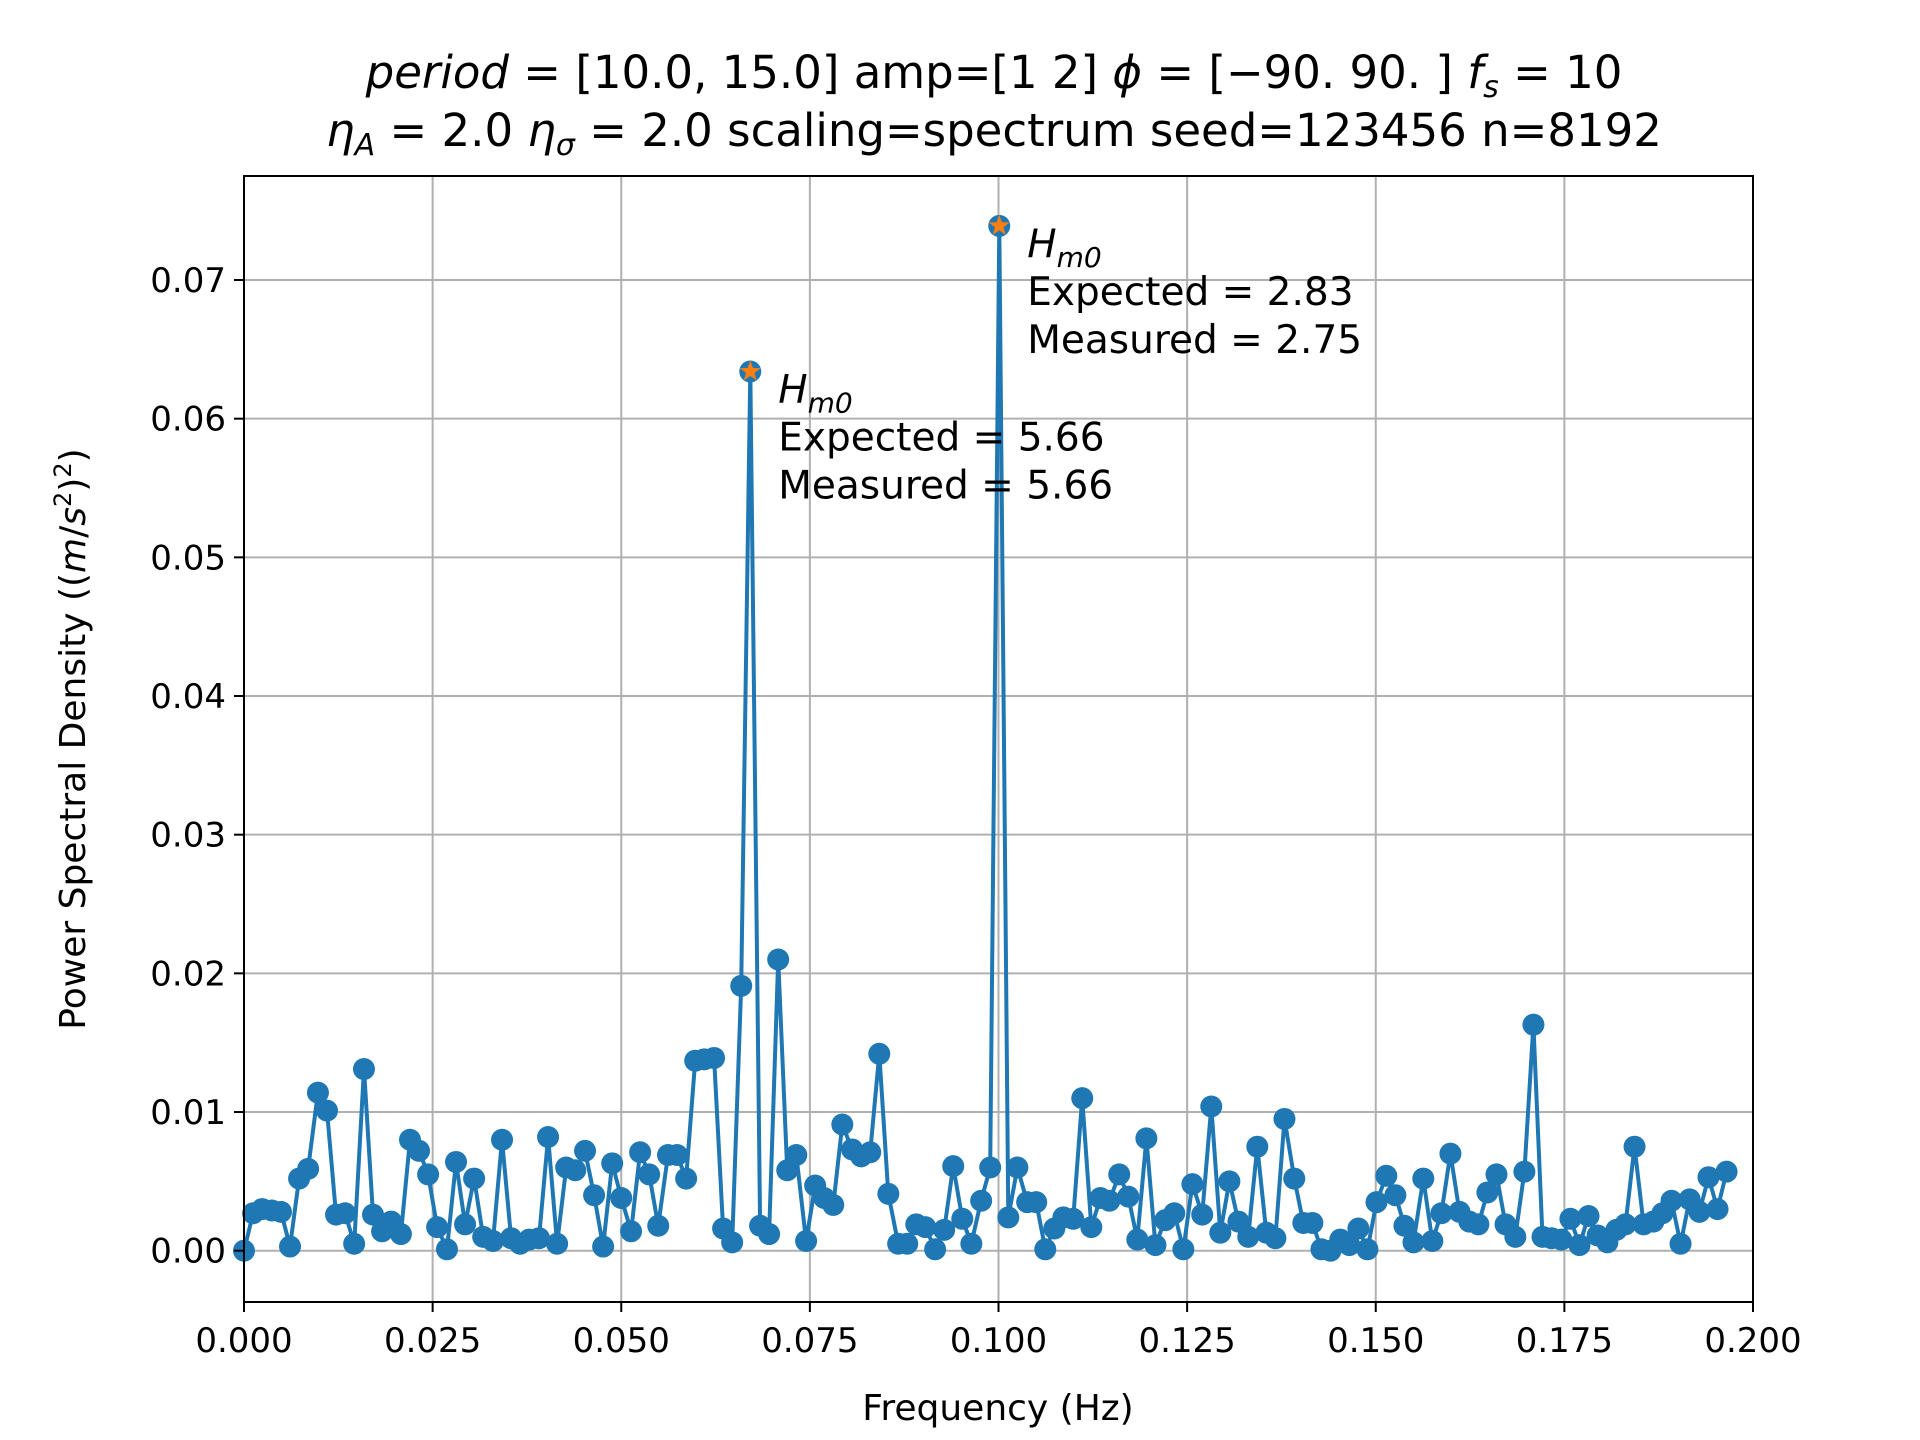 The width and height of the screenshot is (1920, 1440). Describe the element at coordinates (188, 1113) in the screenshot. I see `y-tick-label: 0.01` at that location.